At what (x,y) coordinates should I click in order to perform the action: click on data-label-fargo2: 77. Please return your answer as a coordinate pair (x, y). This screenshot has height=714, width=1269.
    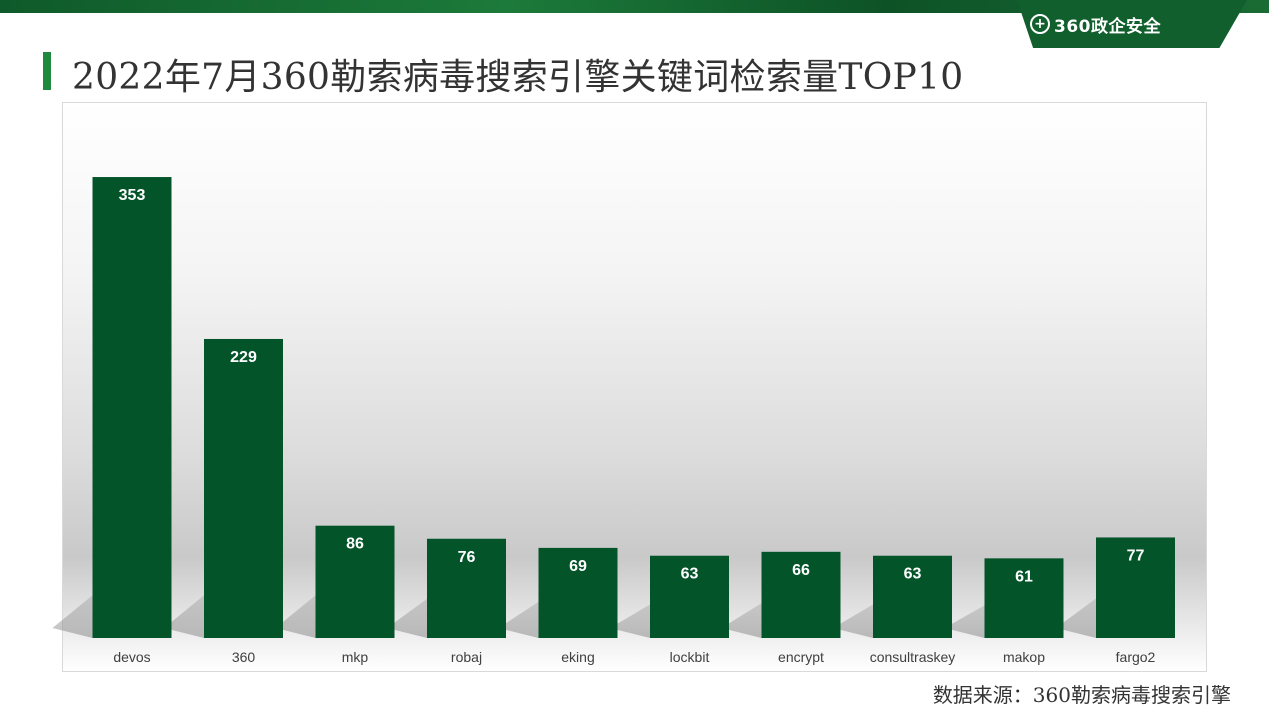
    Looking at the image, I should click on (1136, 555).